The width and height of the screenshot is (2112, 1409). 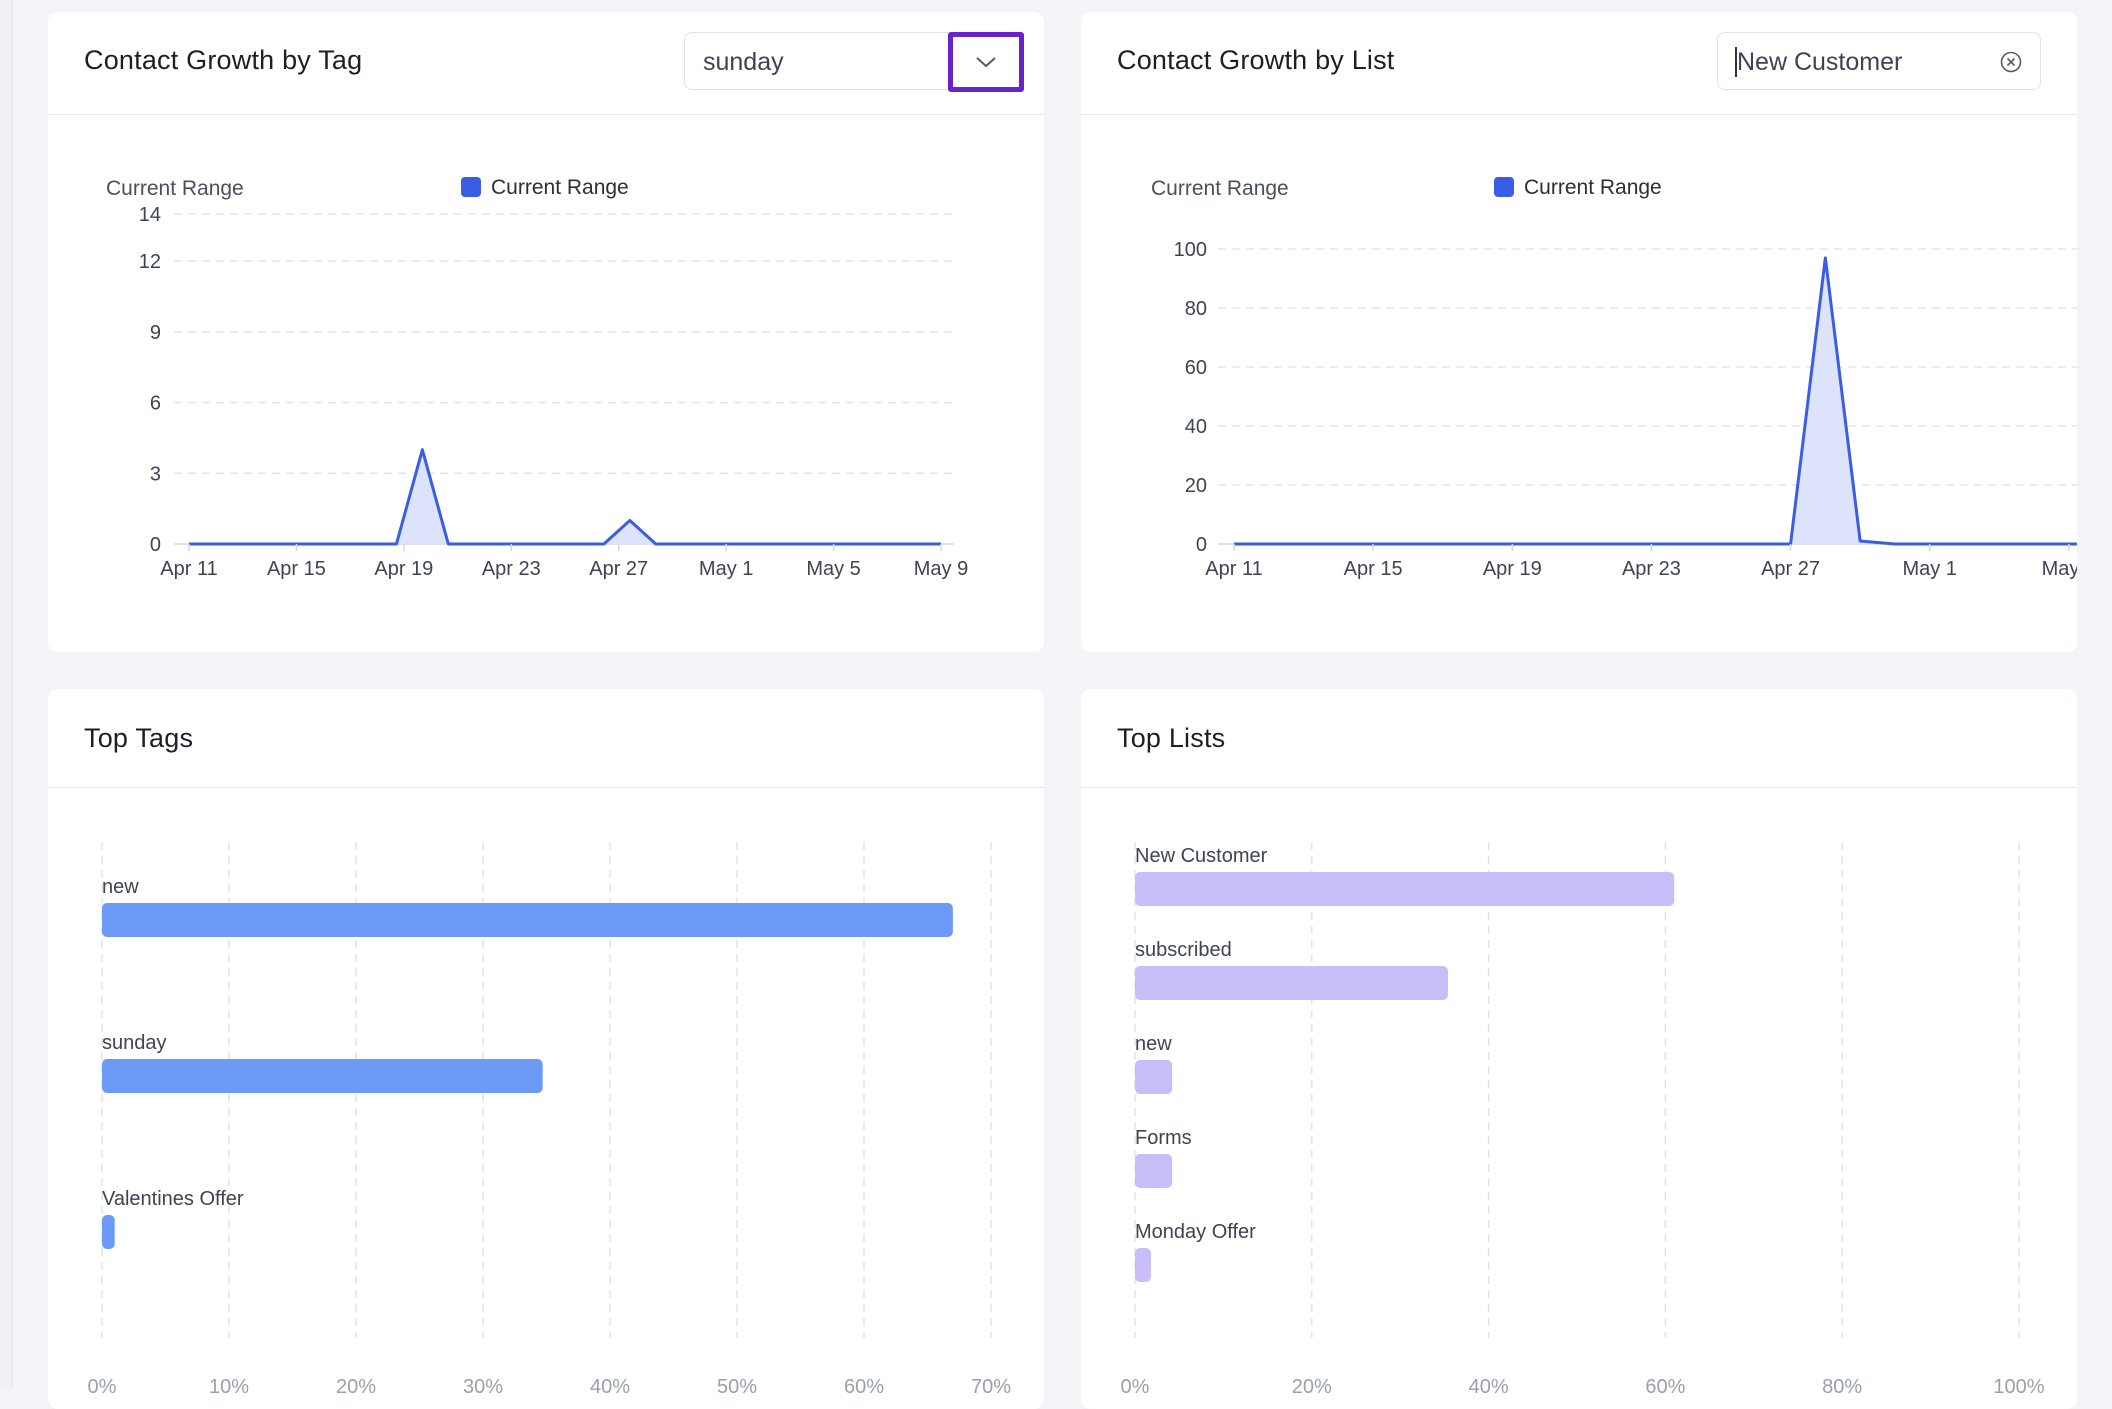 I want to click on y-tick-label: 60, so click(x=1196, y=368).